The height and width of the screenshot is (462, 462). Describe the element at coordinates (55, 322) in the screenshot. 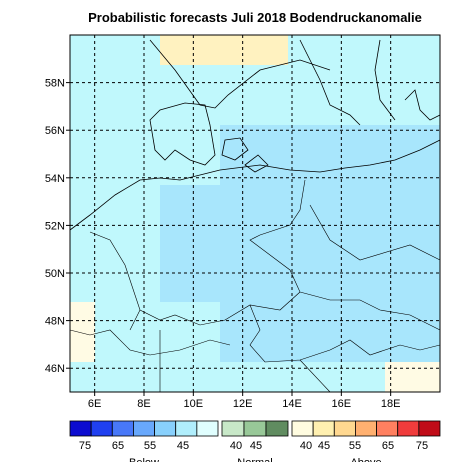

I see `y-tick-label: 48N` at that location.